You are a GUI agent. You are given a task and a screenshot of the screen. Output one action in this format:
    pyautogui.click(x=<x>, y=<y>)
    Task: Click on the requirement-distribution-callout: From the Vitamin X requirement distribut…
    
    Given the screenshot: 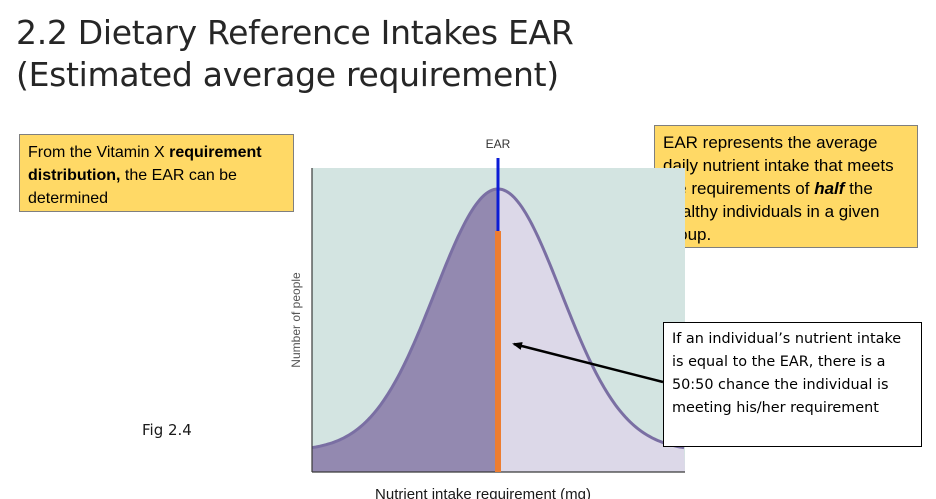 What is the action you would take?
    pyautogui.click(x=156, y=173)
    